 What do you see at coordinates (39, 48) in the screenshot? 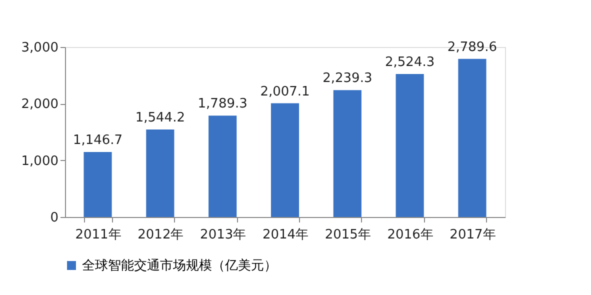
I see `y-tick-label: 3,000` at bounding box center [39, 48].